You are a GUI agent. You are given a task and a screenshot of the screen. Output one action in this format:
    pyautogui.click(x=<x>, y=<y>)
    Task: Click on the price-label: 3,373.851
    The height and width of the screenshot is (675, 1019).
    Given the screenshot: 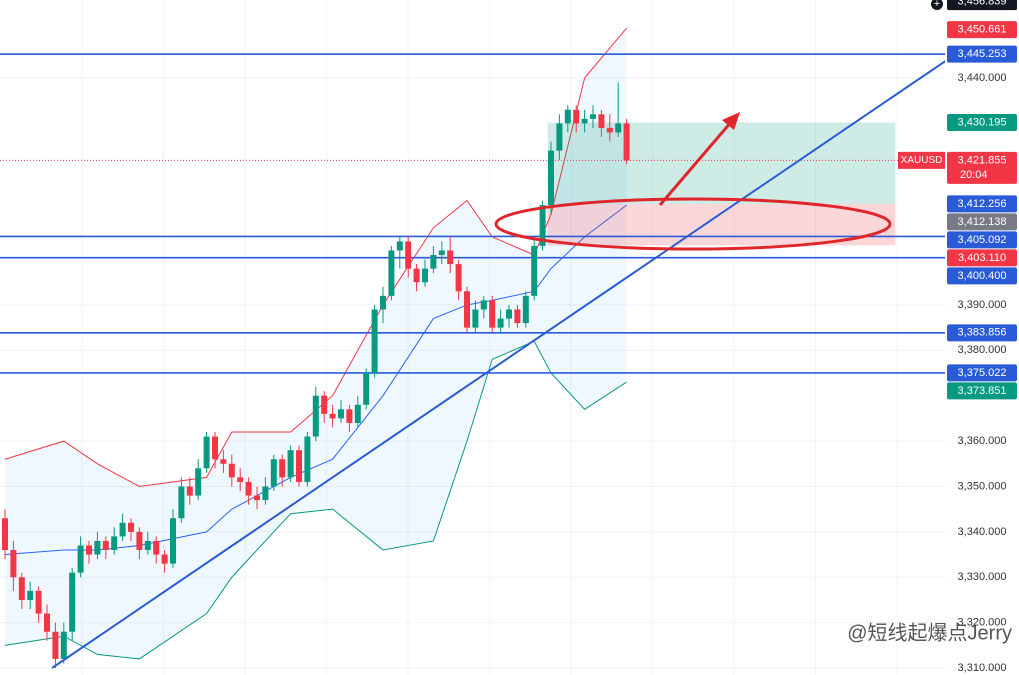 What is the action you would take?
    pyautogui.click(x=982, y=391)
    